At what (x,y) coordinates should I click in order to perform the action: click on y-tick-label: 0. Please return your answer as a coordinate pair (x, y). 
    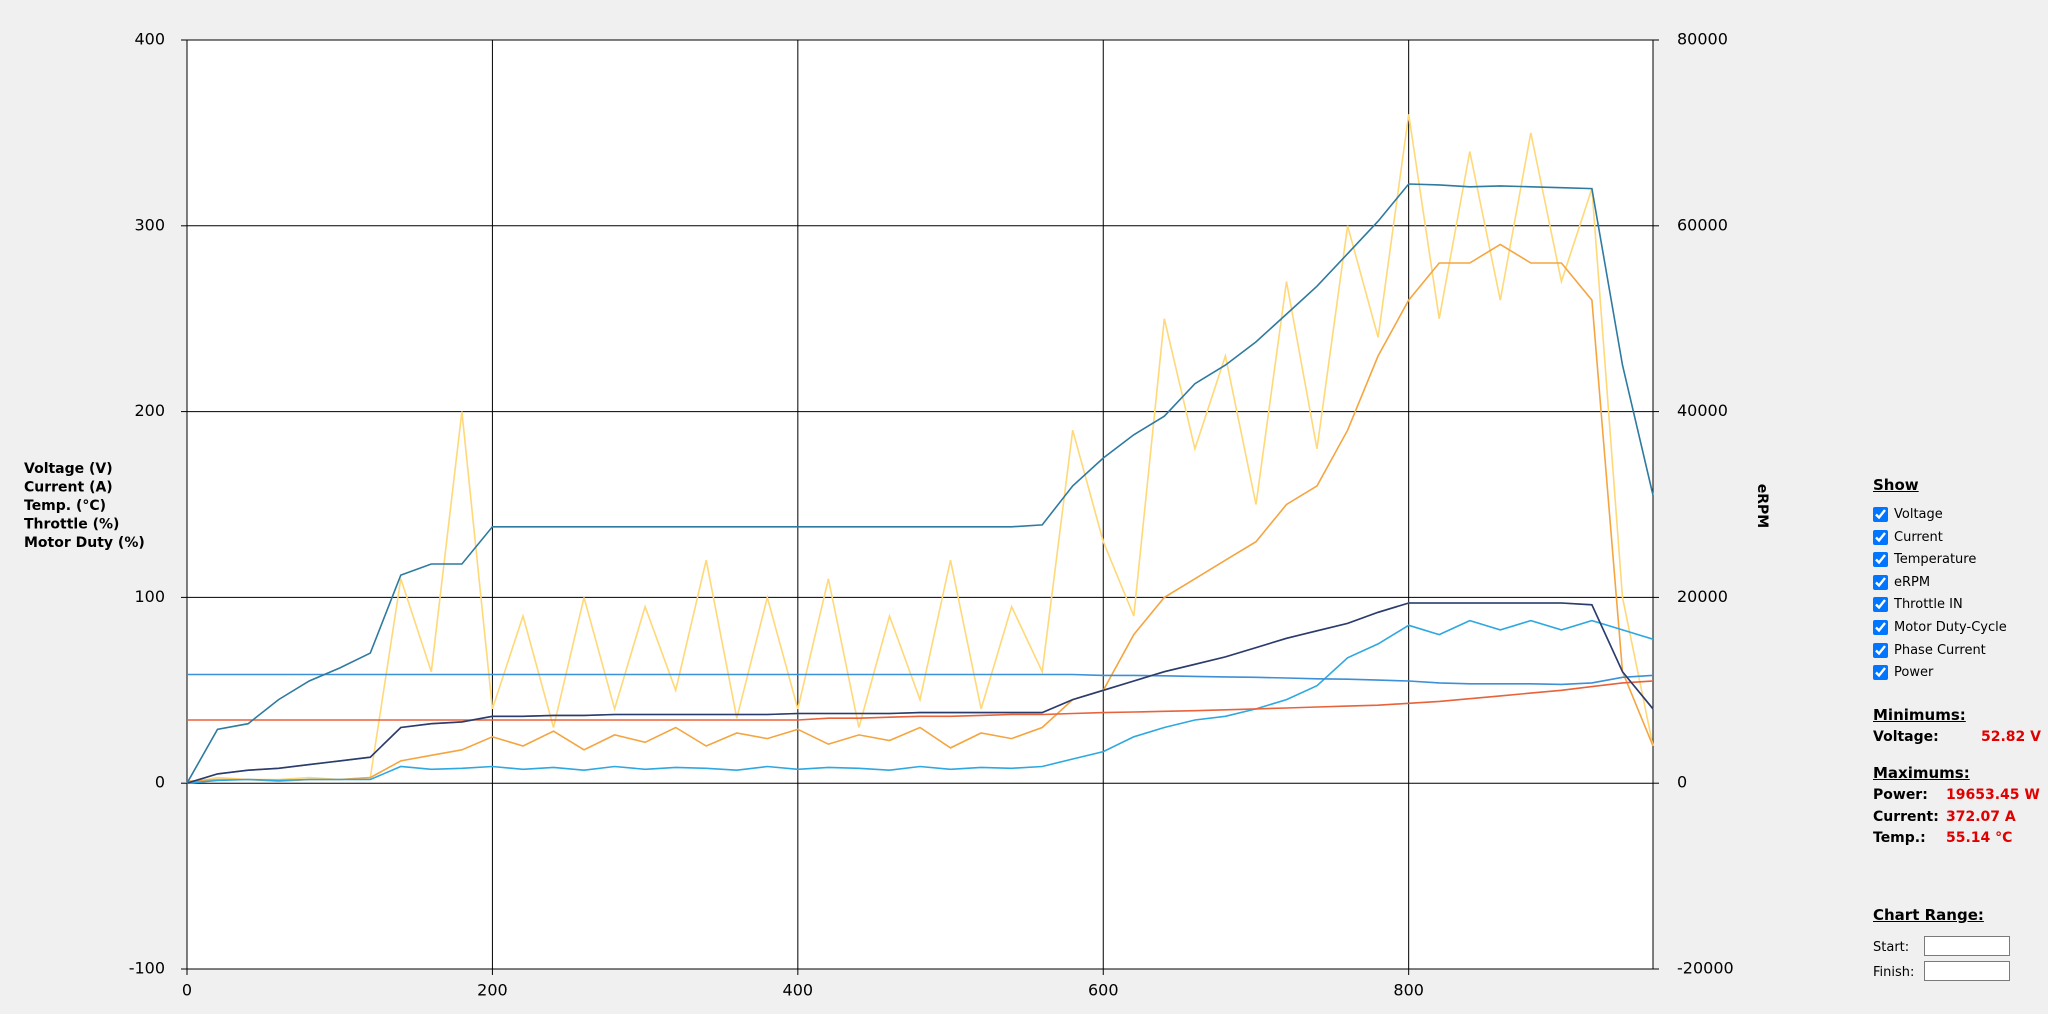
    Looking at the image, I should click on (160, 782).